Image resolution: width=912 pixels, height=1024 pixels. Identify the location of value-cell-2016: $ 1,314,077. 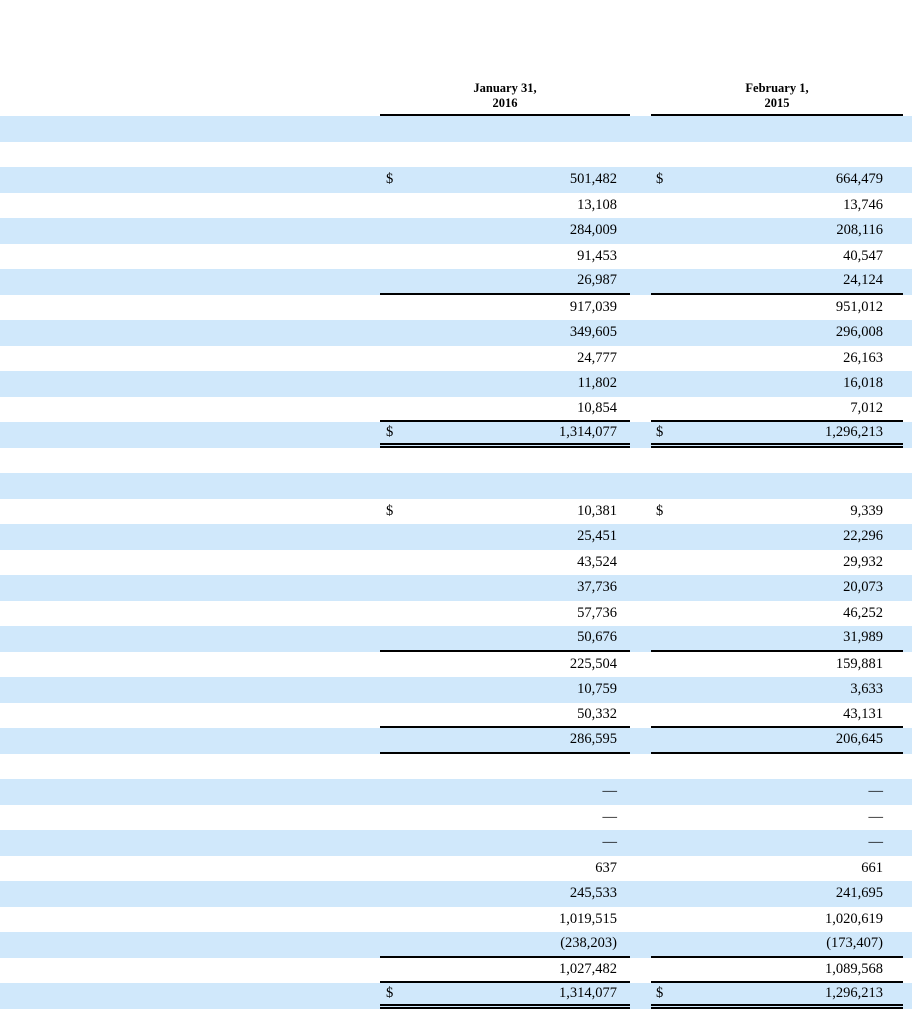
(505, 996).